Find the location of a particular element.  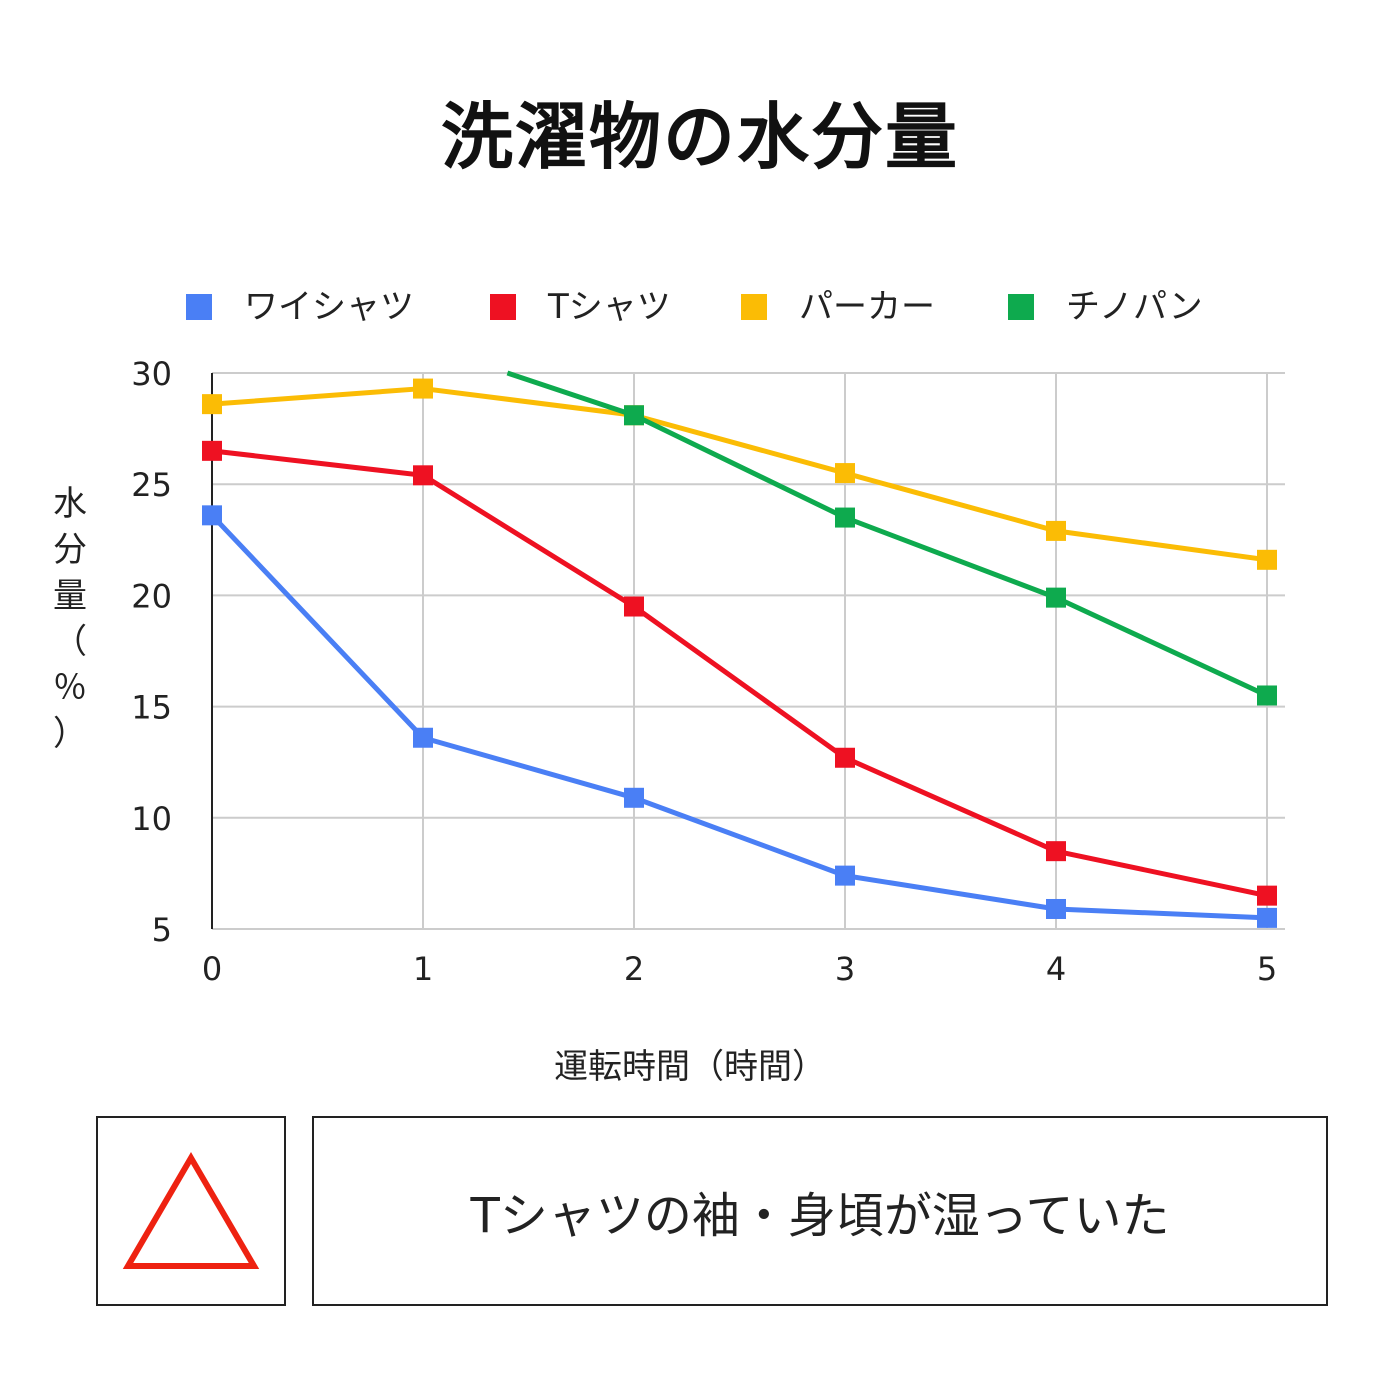

y-axis-title-char: ％ is located at coordinates (70, 688).